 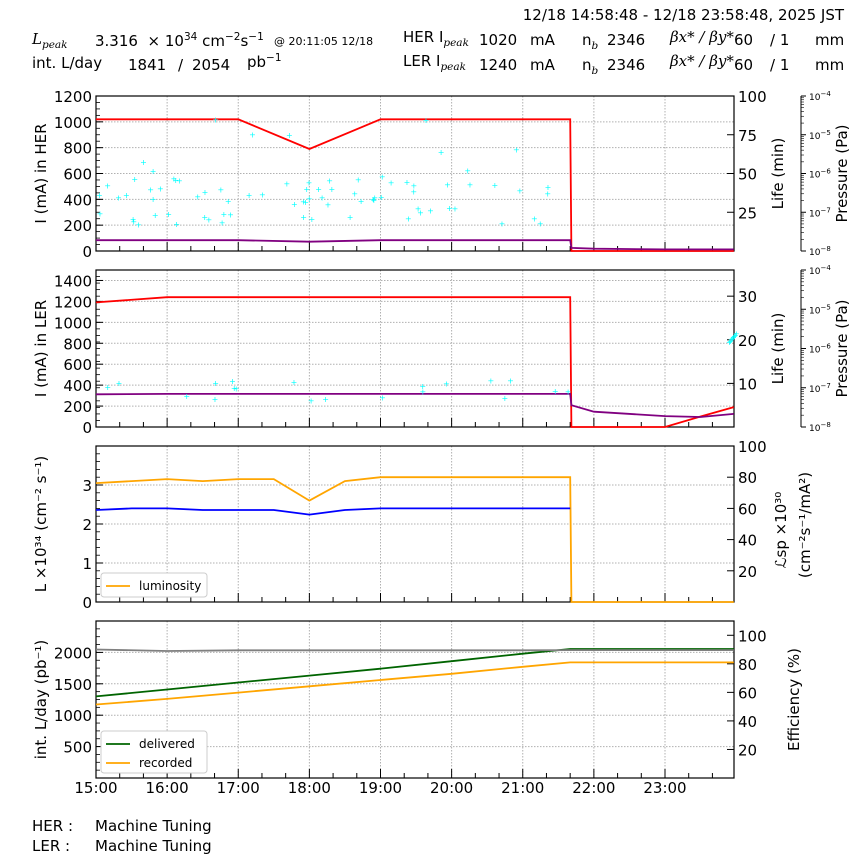 What do you see at coordinates (830, 40) in the screenshot?
I see `her-beta-unit: mm` at bounding box center [830, 40].